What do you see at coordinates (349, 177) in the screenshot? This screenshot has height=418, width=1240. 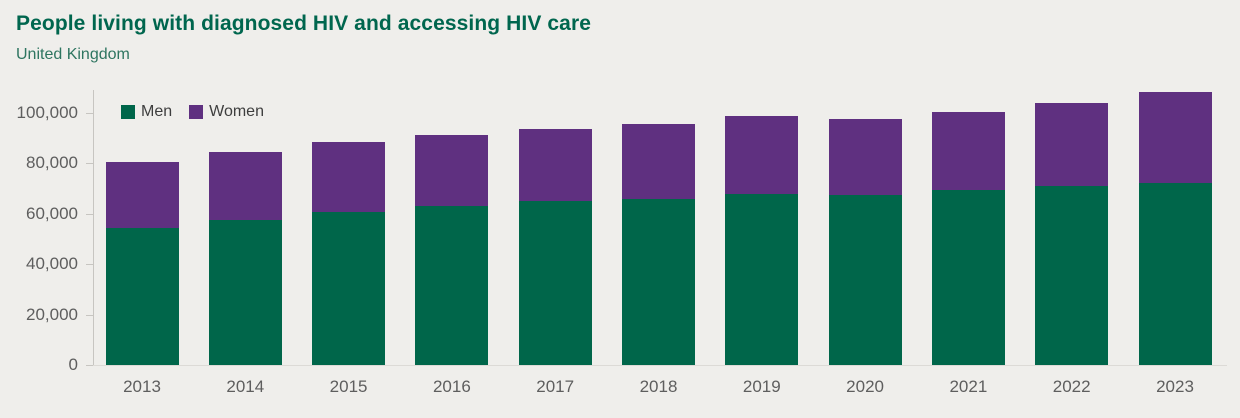 I see `bar-segment-women-2015` at bounding box center [349, 177].